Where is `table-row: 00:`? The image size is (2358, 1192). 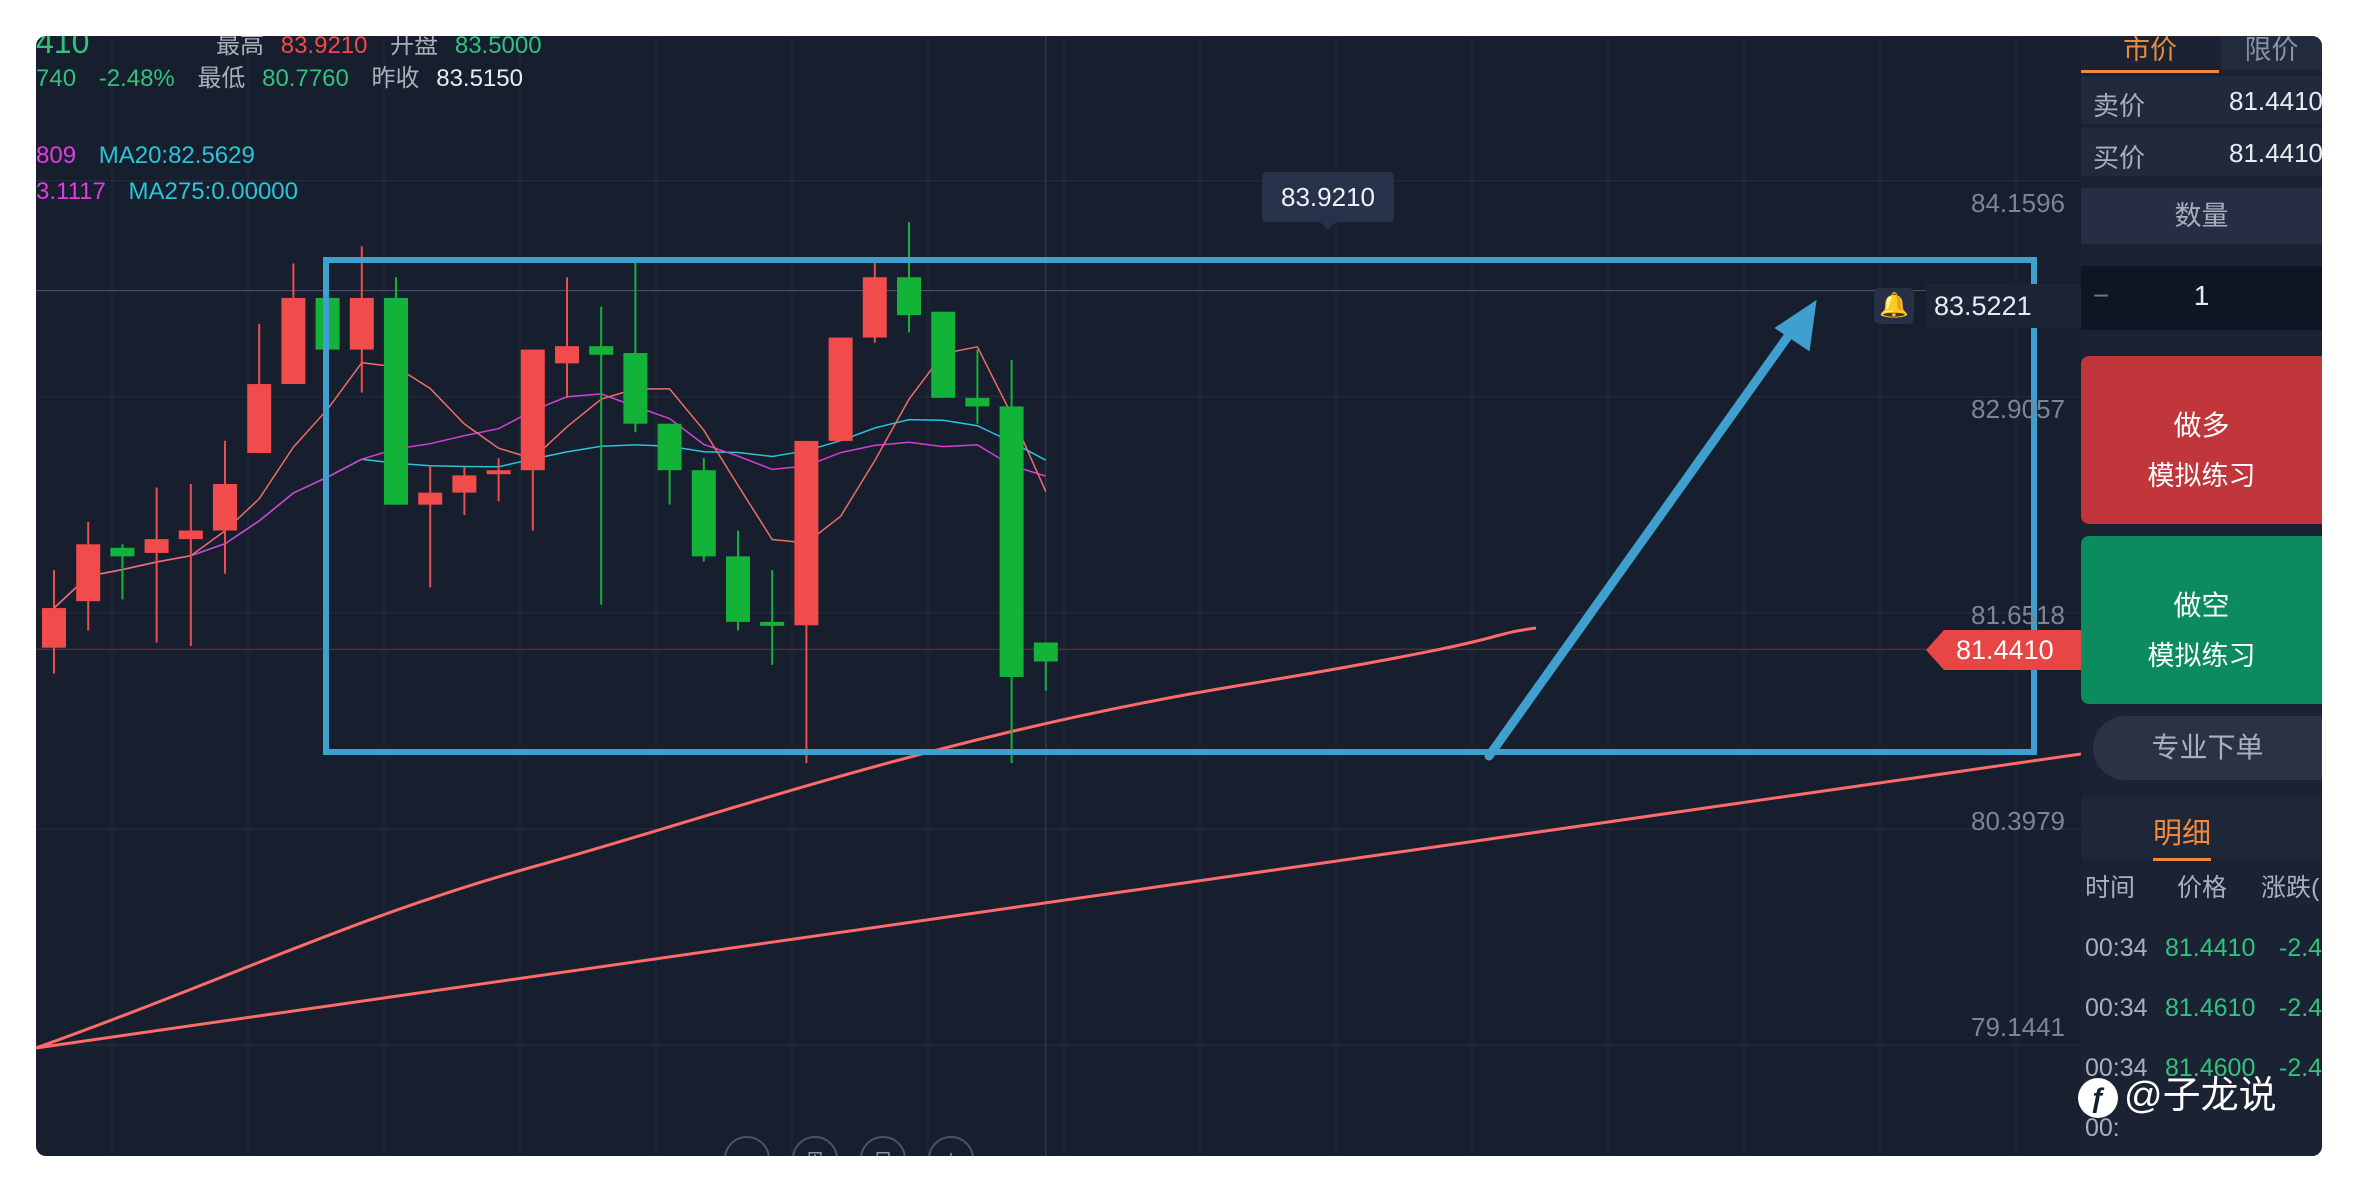
table-row: 00: is located at coordinates (2201, 1135).